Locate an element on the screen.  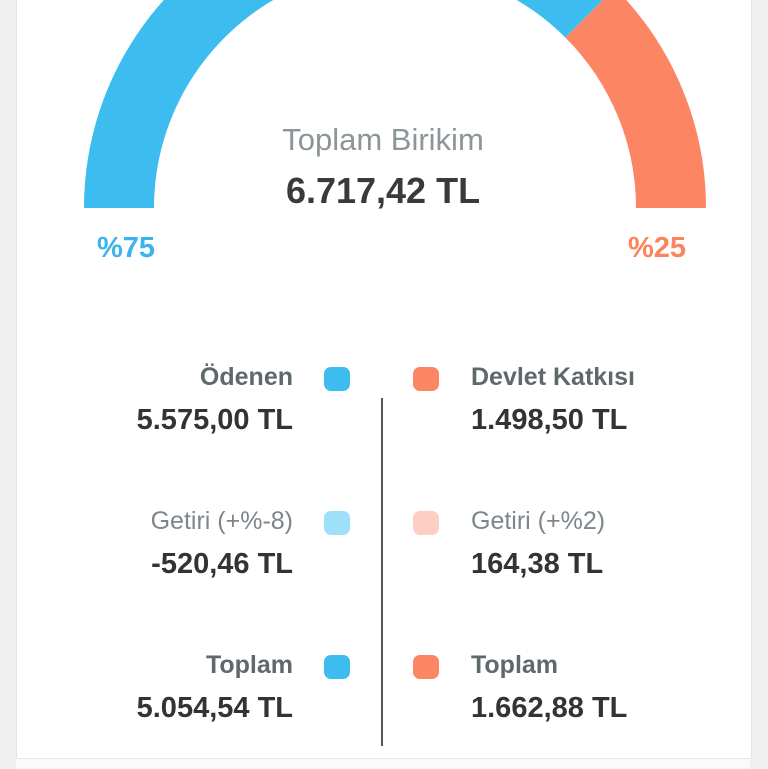
state-legend-dot is located at coordinates (426, 379).